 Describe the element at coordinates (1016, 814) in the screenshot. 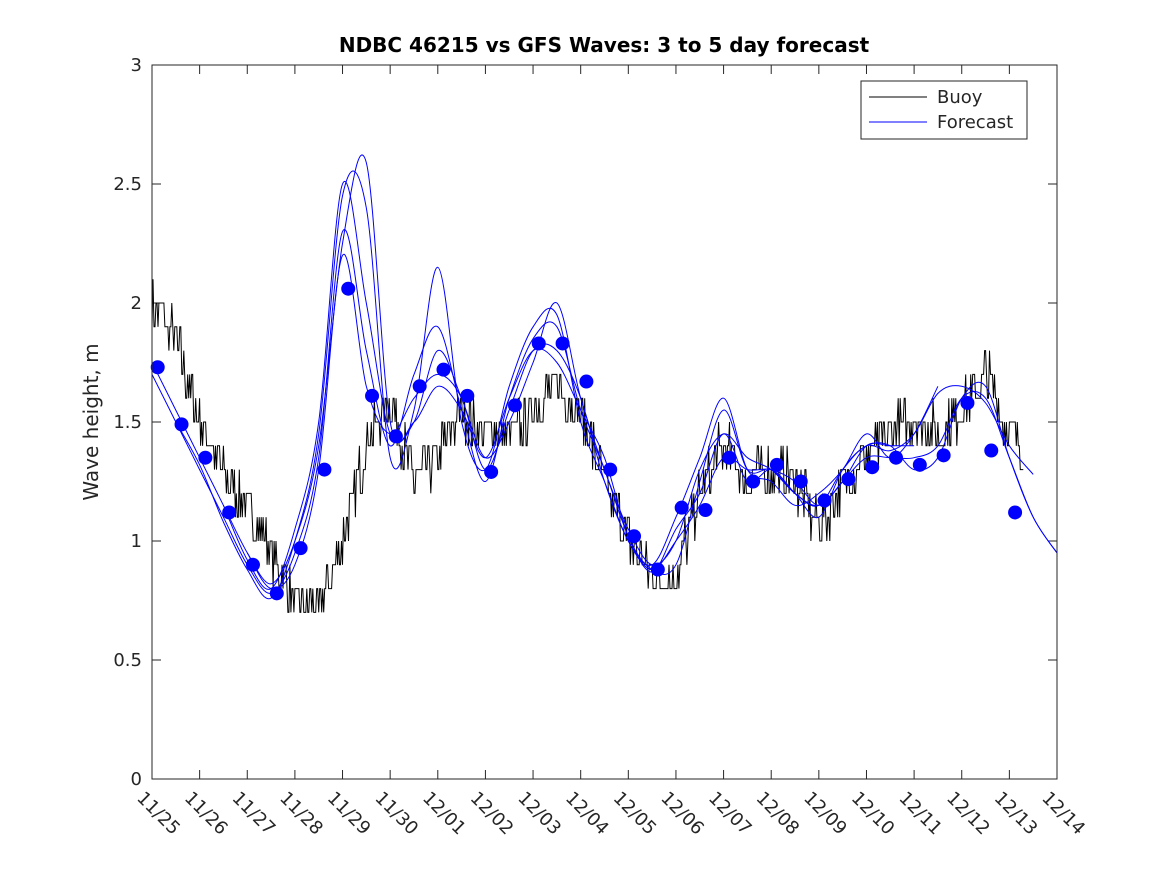

I see `x-tick-label: 12/13` at that location.